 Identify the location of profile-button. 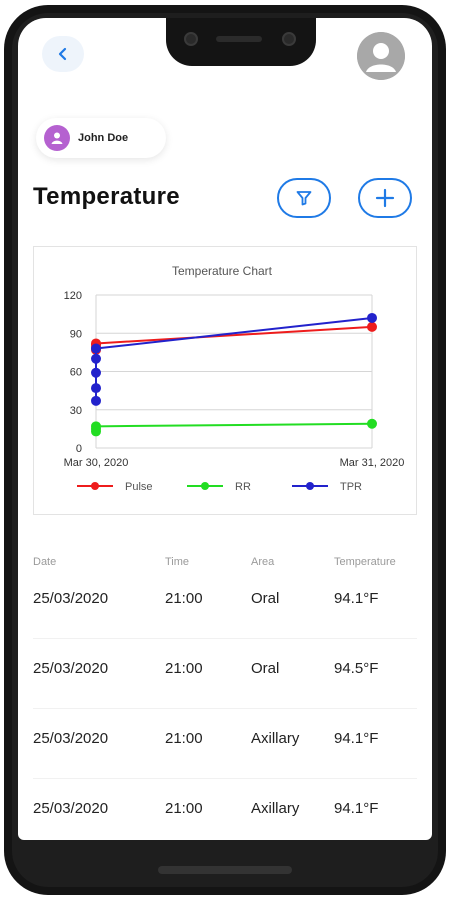
(381, 56).